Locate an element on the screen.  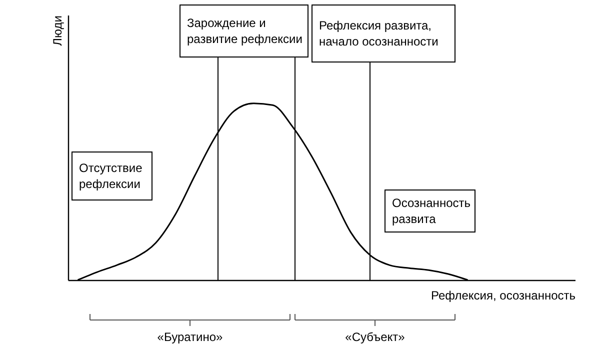
y-axis-title: Люди is located at coordinates (57, 31).